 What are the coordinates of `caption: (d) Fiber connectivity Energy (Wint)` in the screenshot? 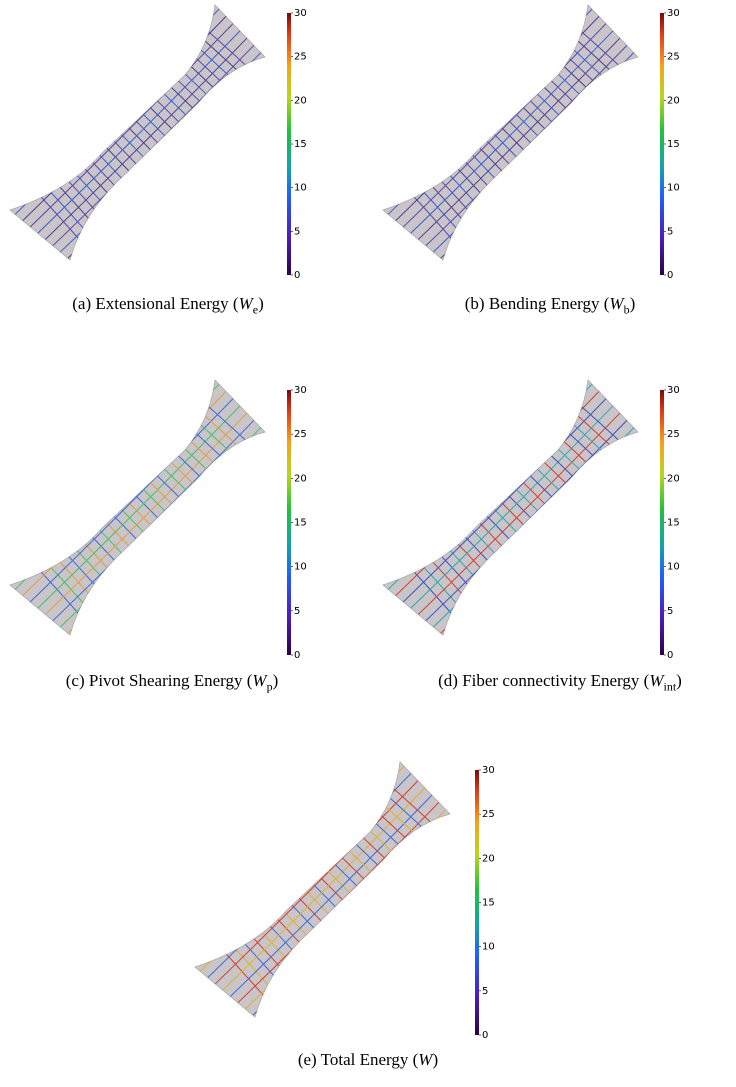 It's located at (558, 682).